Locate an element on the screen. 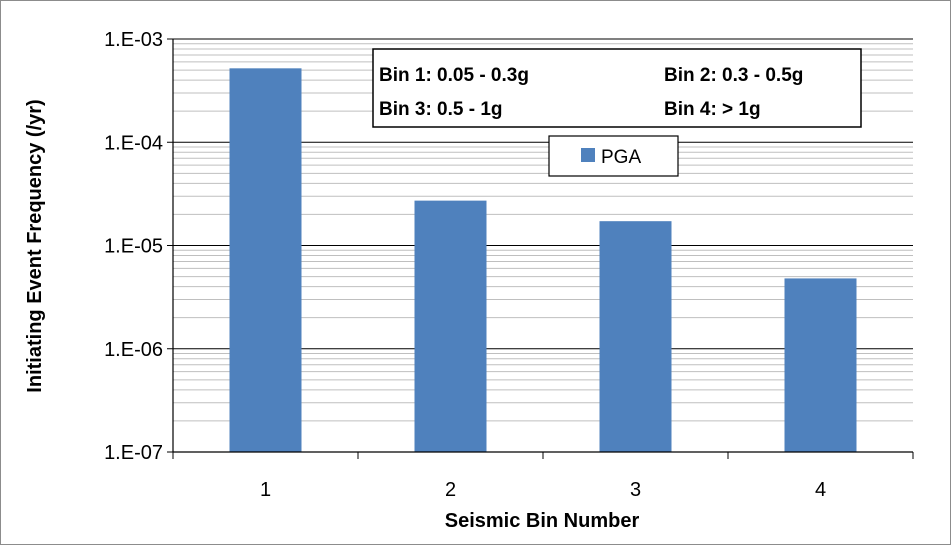 This screenshot has width=951, height=546. x-axis-title: Seismic Bin Number is located at coordinates (542, 521).